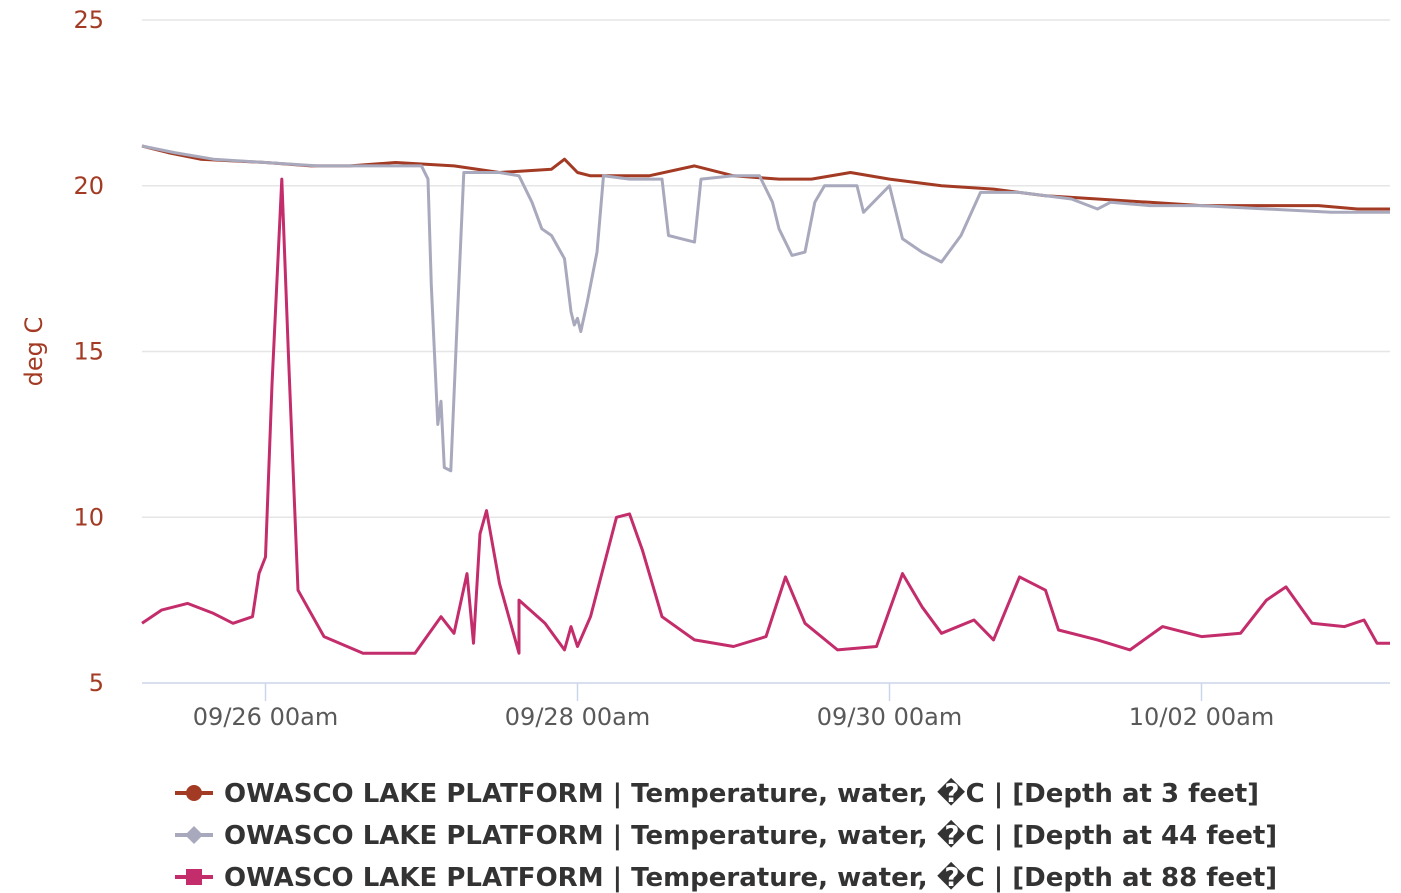  I want to click on x-tick-label: 10/02 00am, so click(1201, 717).